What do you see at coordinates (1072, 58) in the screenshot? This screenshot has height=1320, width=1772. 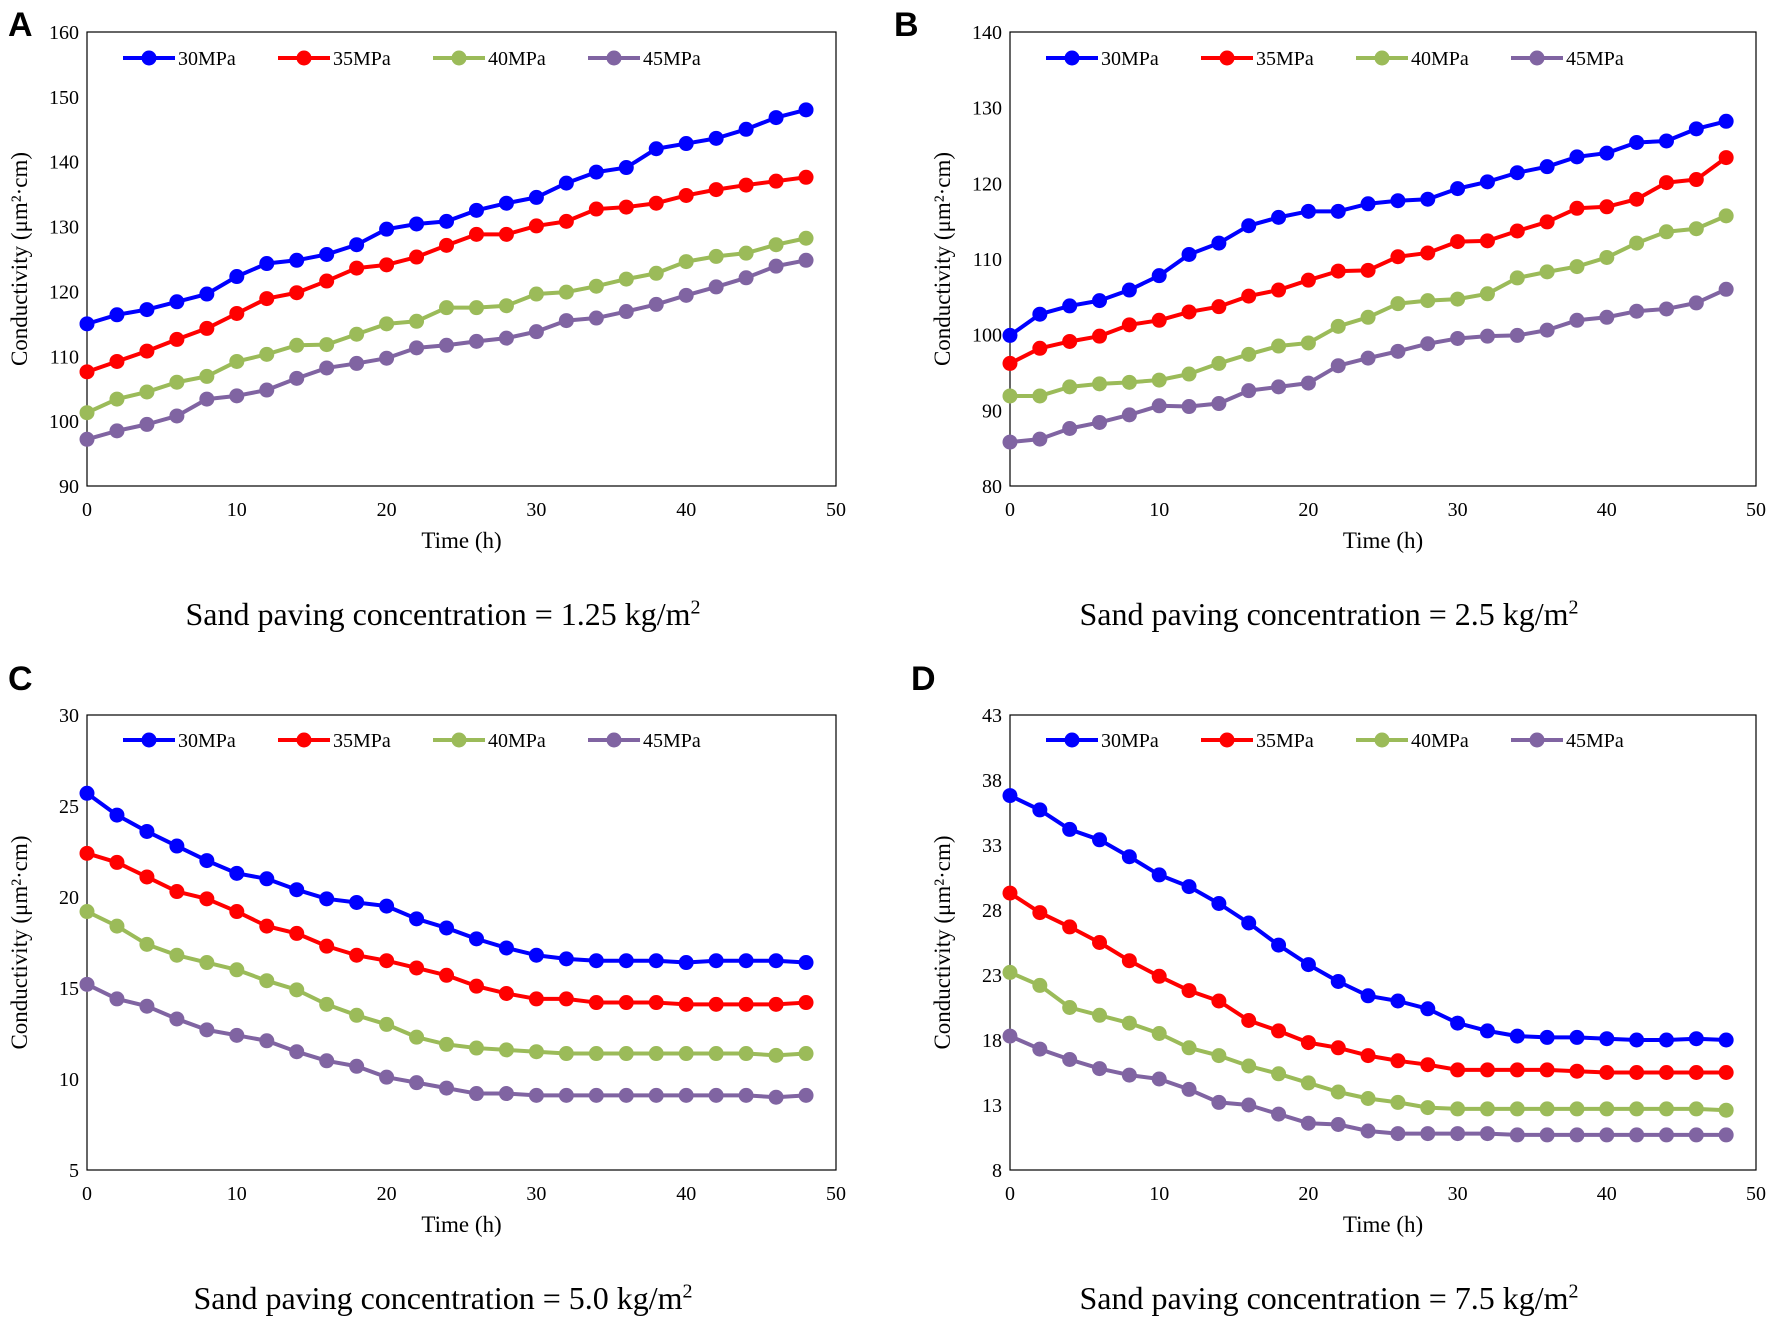 I see `legend-marker-30MPa` at bounding box center [1072, 58].